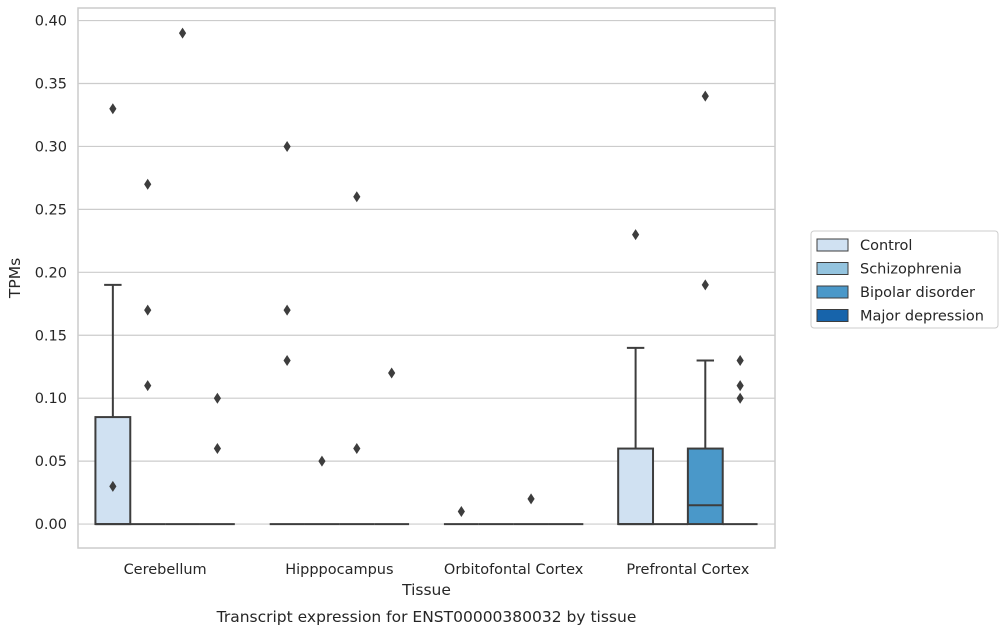 This screenshot has height=634, width=1007. What do you see at coordinates (426, 590) in the screenshot?
I see `x-axis-label: Tissue` at bounding box center [426, 590].